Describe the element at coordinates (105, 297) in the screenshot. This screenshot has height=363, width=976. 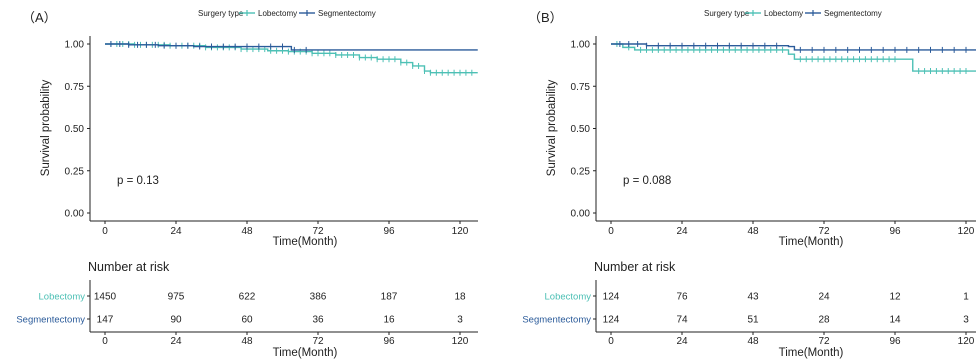
I see `risk-count: 1450` at that location.